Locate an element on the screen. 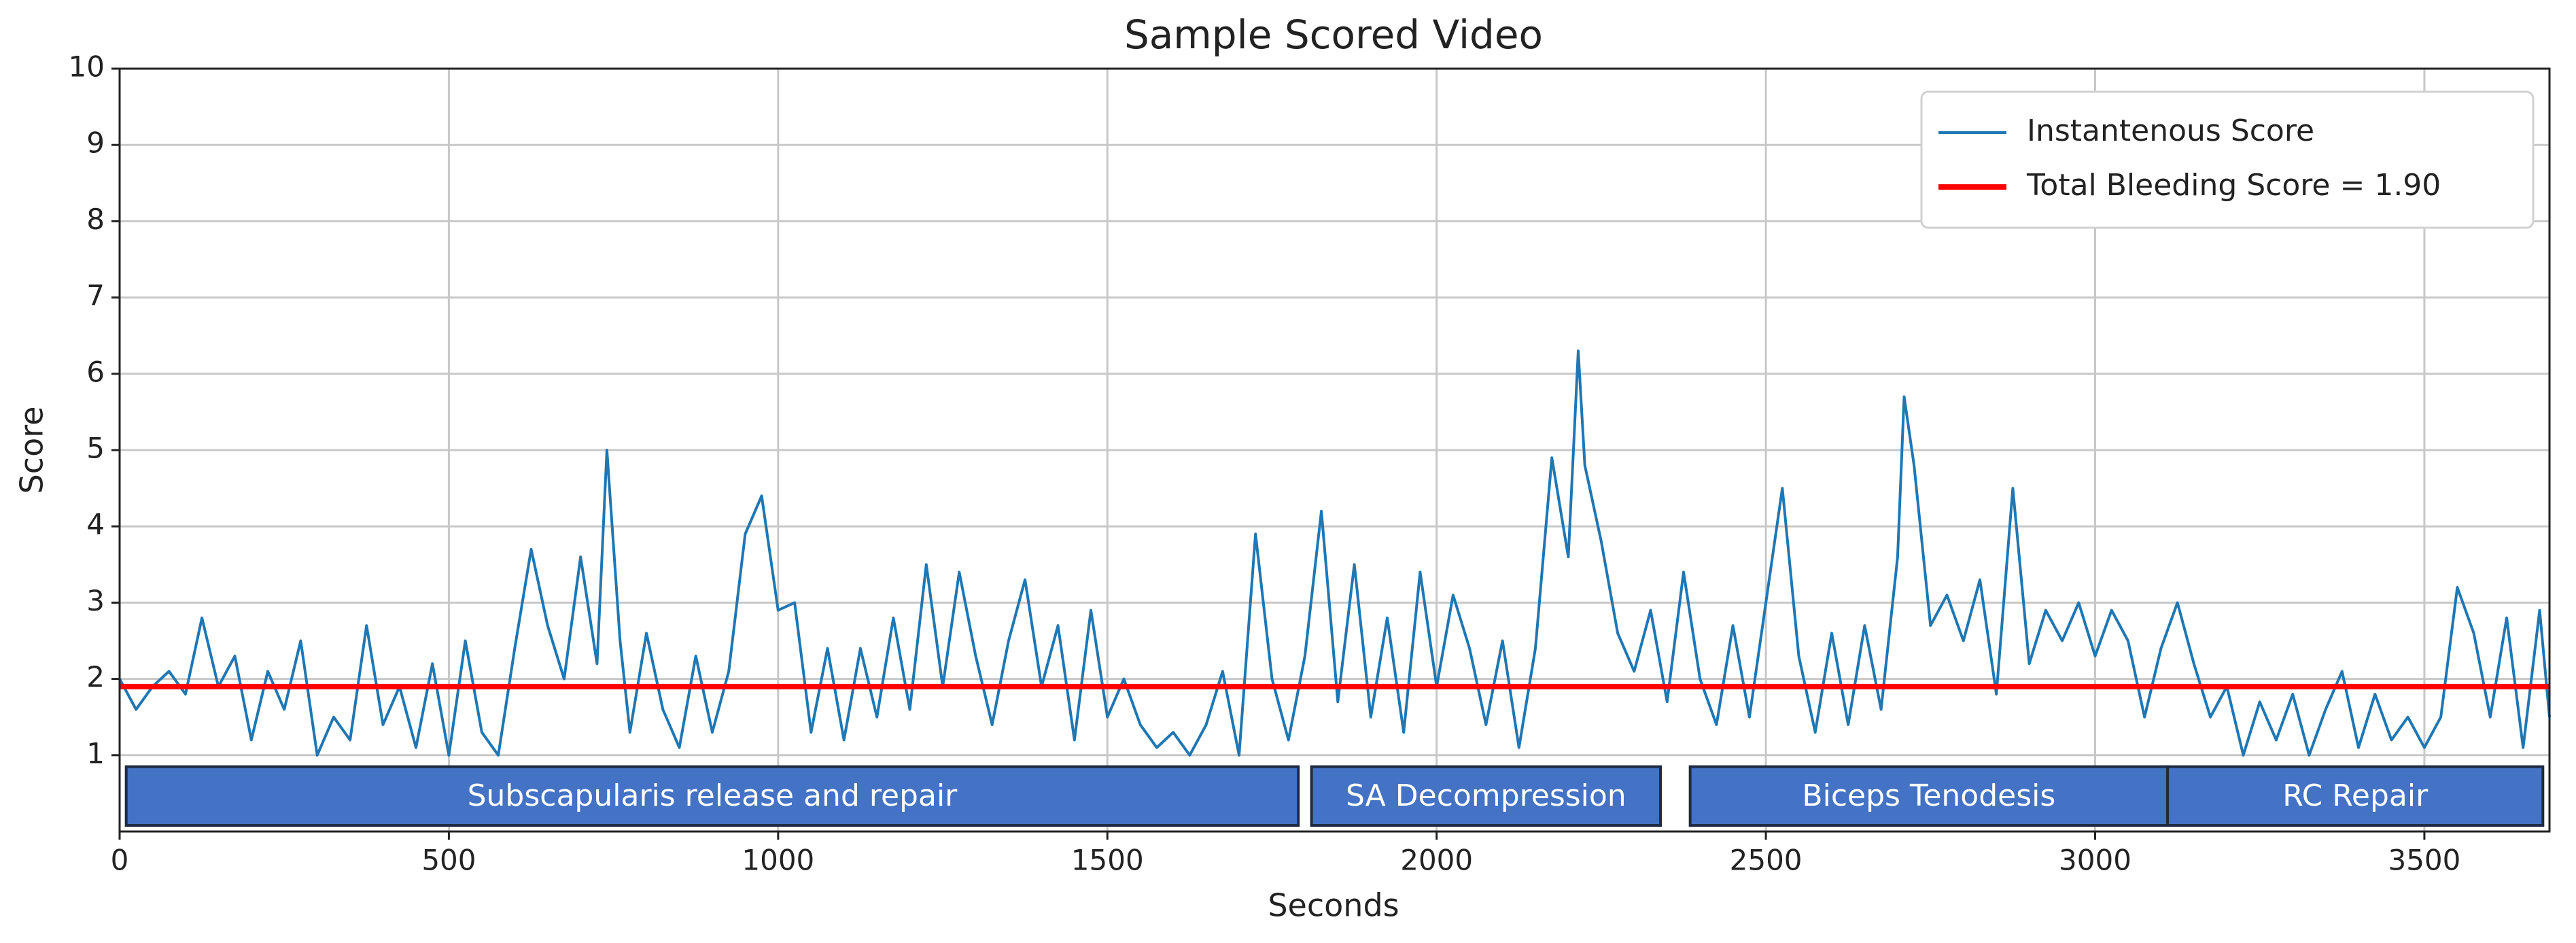 The height and width of the screenshot is (943, 2576). x-tick-label: 1500 is located at coordinates (1107, 860).